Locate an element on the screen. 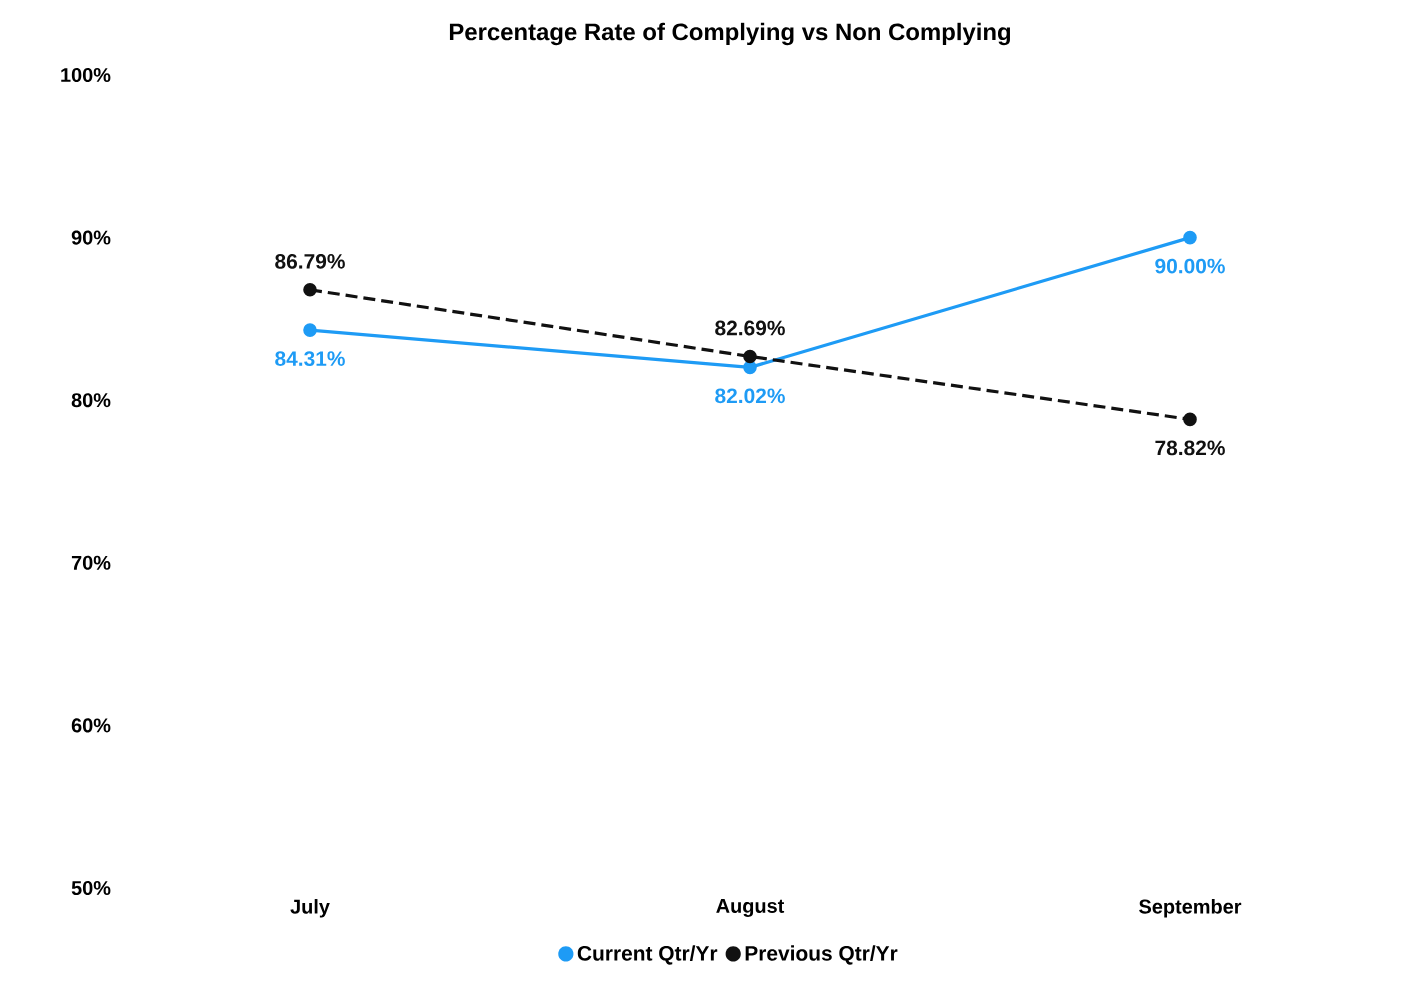  legend-label: Previous Qtr/Yr is located at coordinates (821, 955).